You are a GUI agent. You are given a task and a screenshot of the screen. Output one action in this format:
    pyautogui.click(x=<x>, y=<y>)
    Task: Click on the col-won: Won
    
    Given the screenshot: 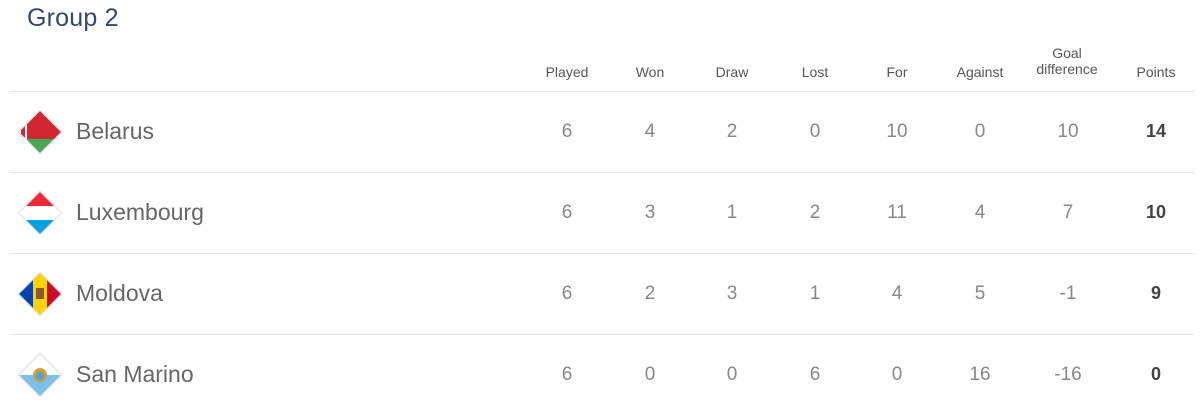 What is the action you would take?
    pyautogui.click(x=650, y=72)
    